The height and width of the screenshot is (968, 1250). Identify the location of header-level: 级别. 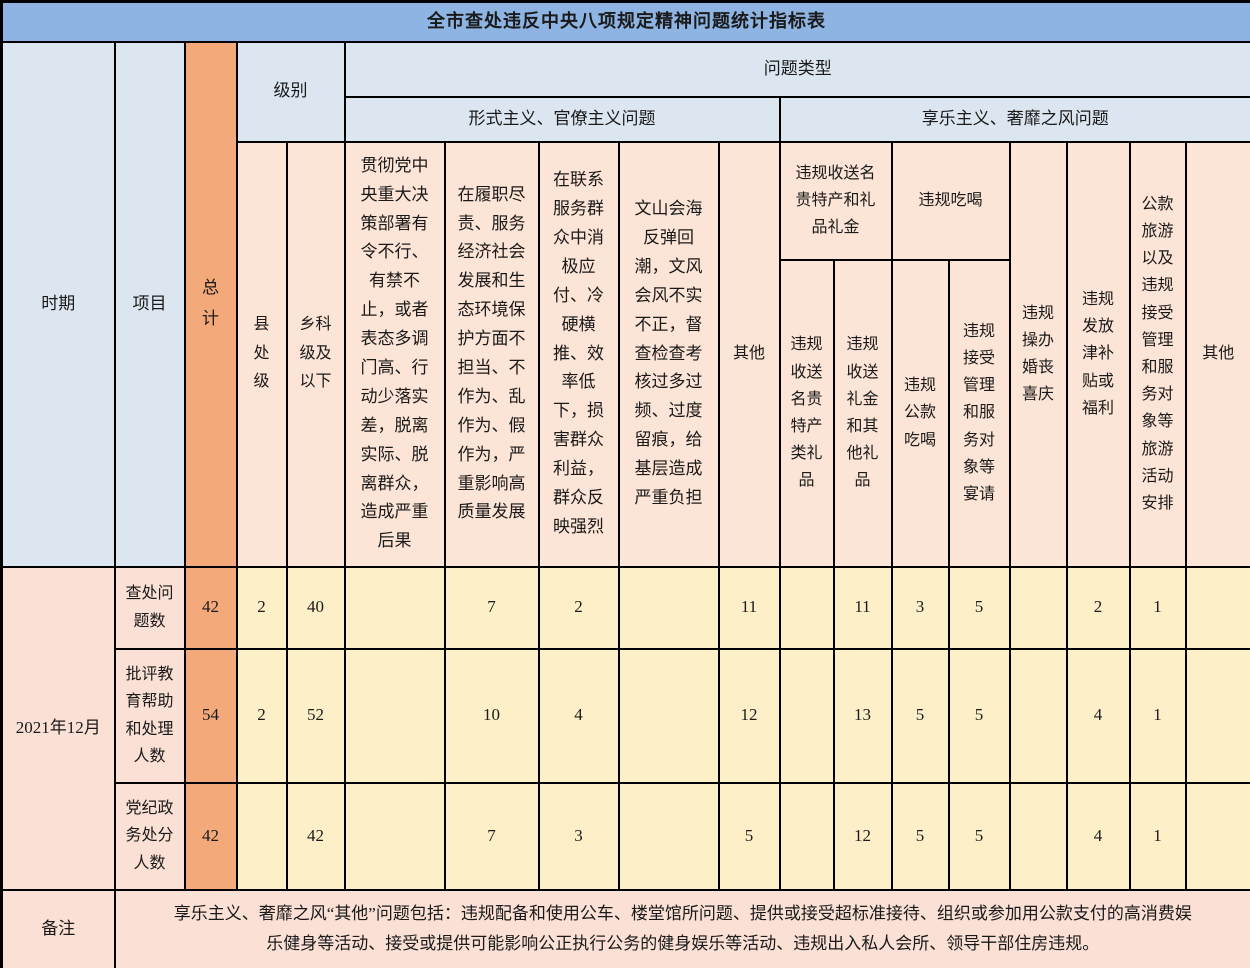
(290, 91).